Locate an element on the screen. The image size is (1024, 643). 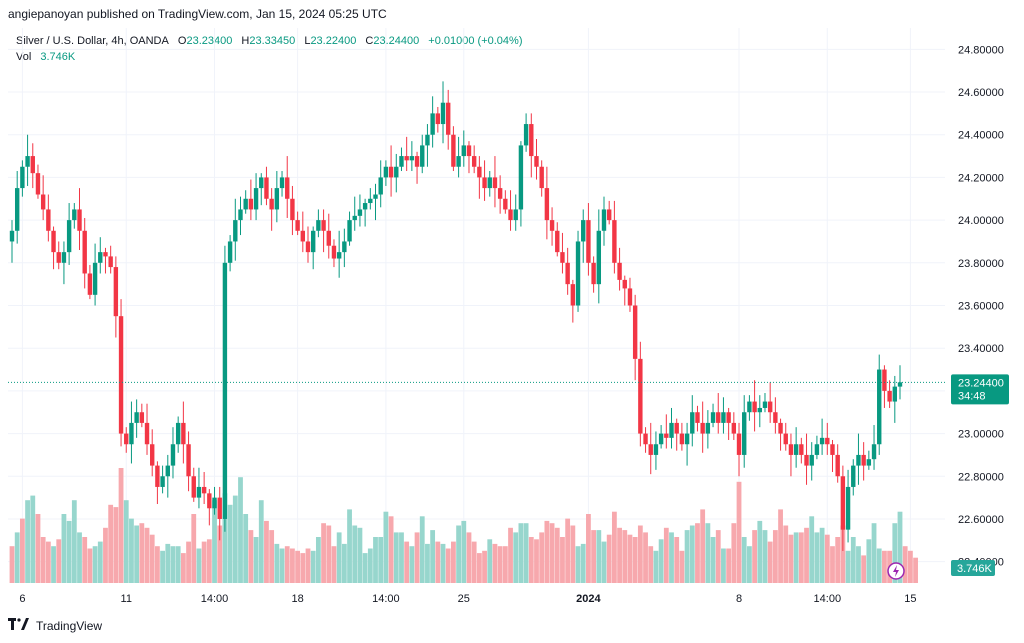
last-price-badge is located at coordinates (980, 389).